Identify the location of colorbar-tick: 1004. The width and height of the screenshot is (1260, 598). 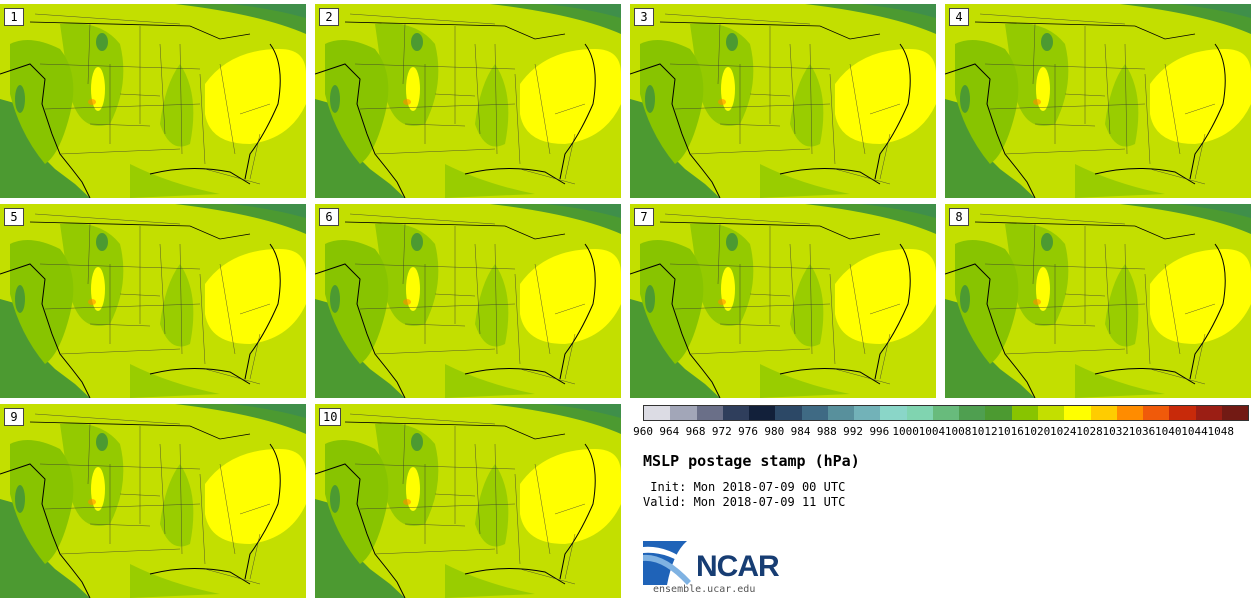
(932, 431).